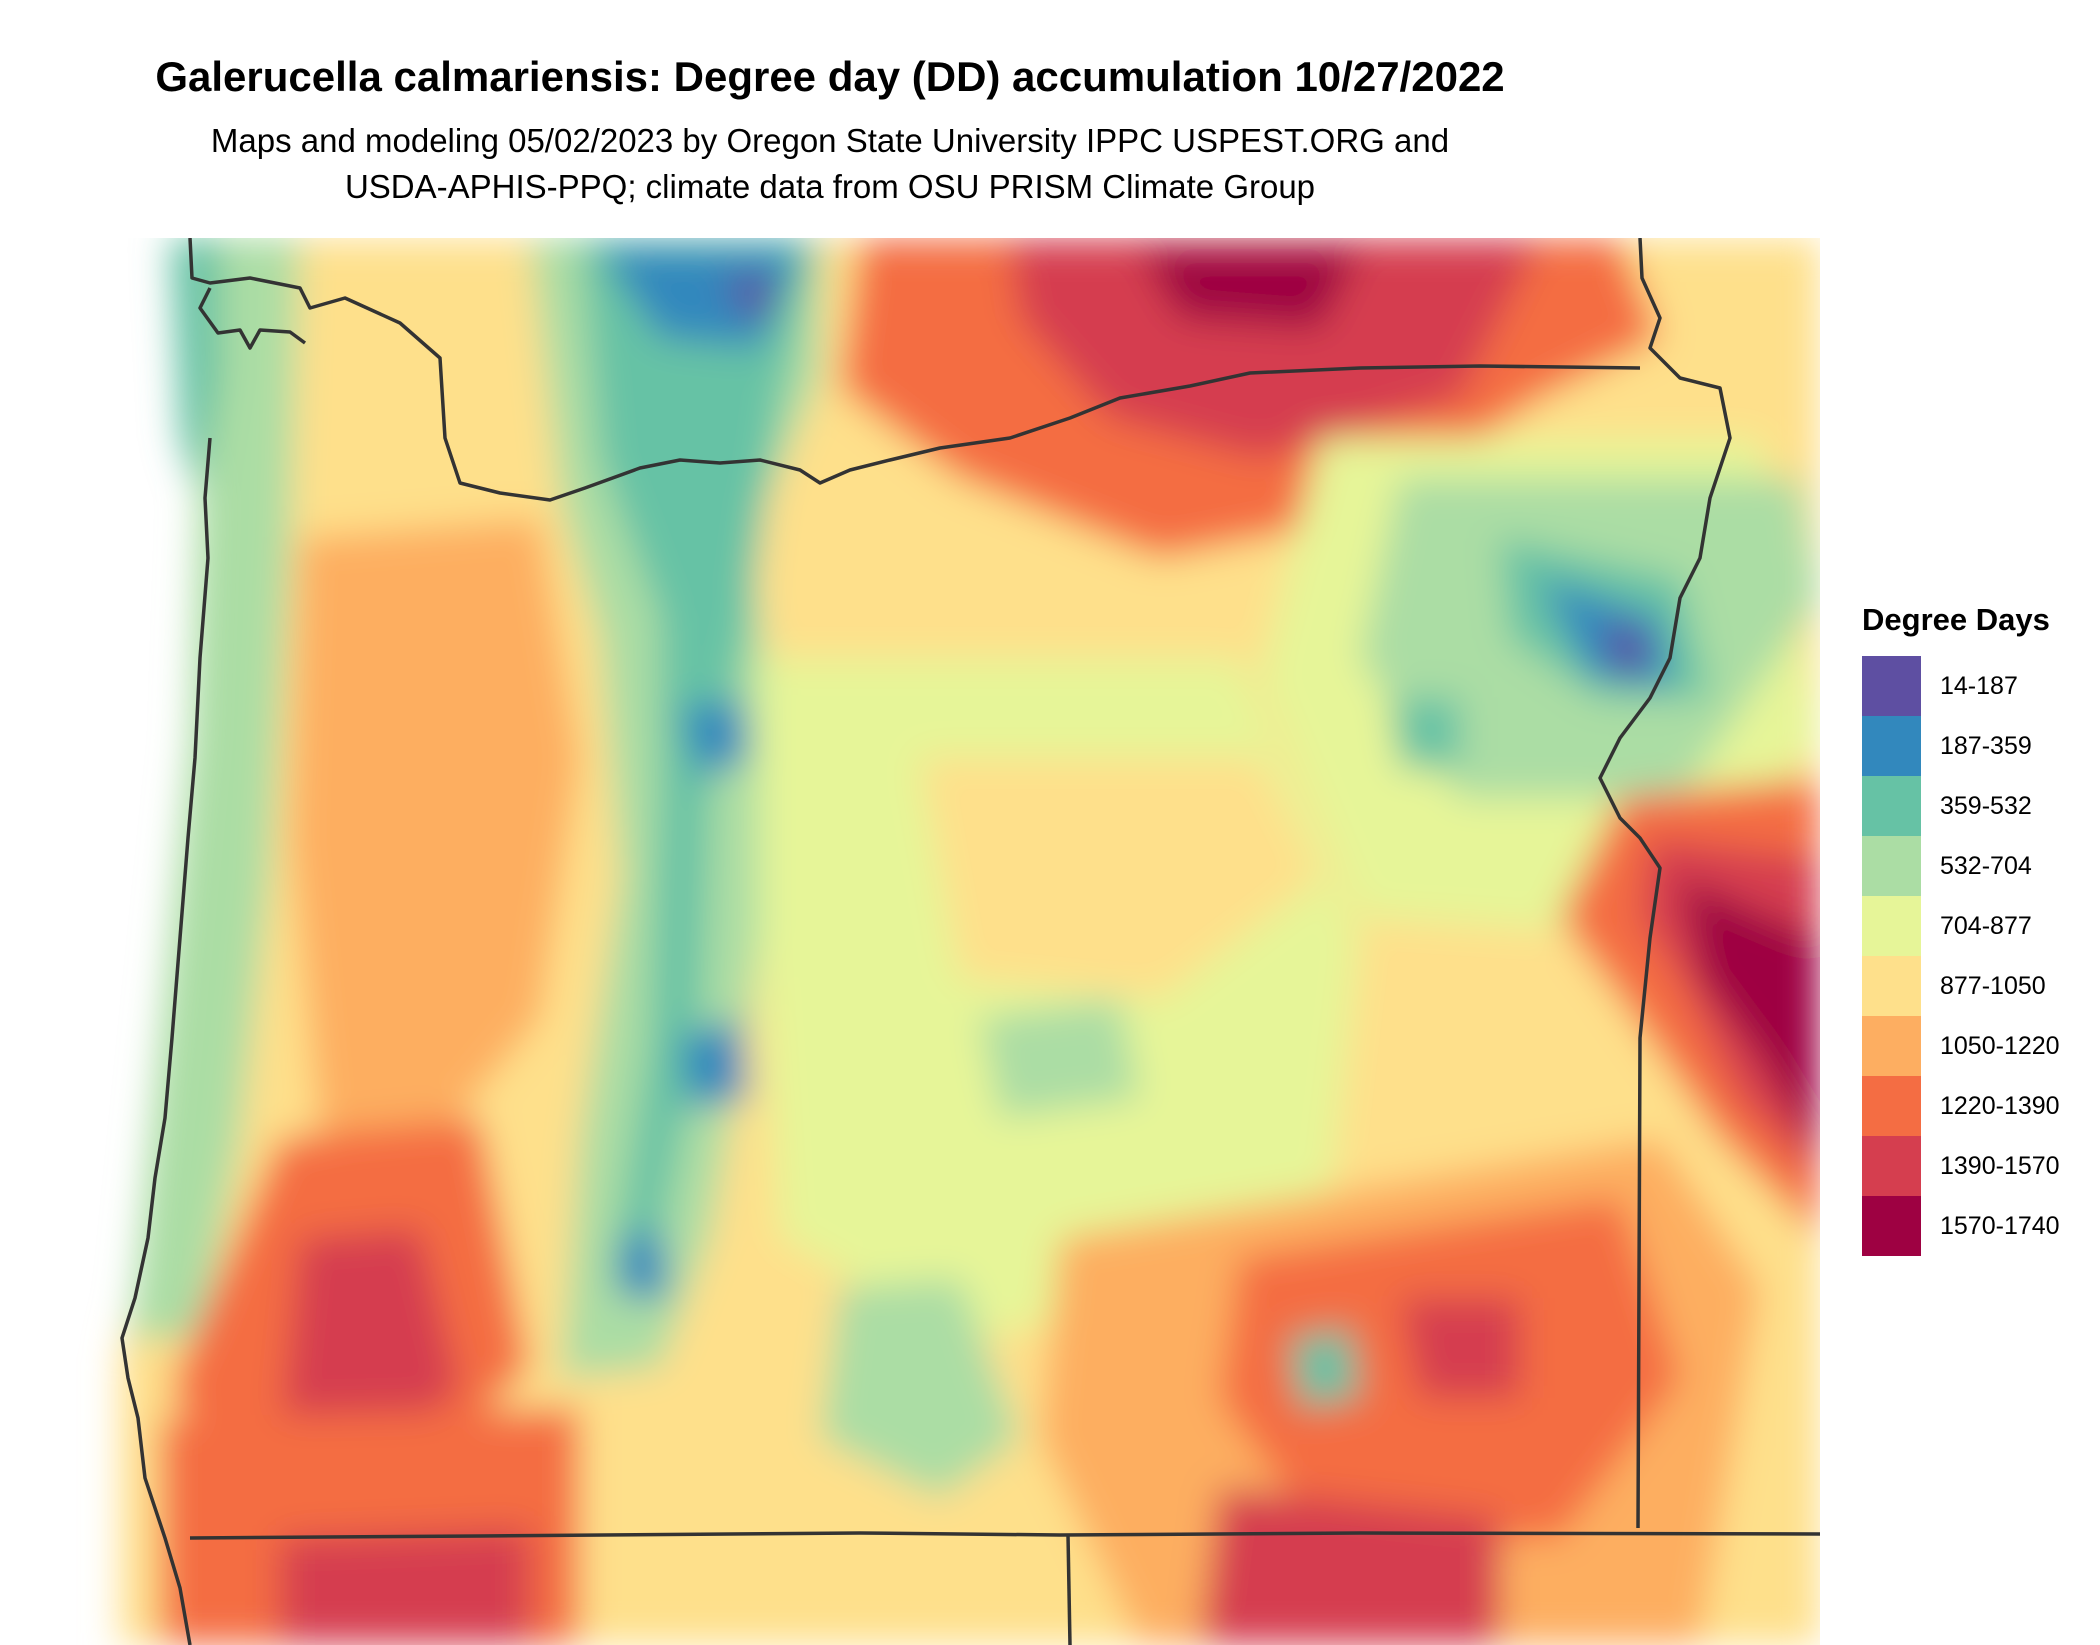 The image size is (2100, 1645). What do you see at coordinates (1956, 619) in the screenshot?
I see `legend-title: Degree Days` at bounding box center [1956, 619].